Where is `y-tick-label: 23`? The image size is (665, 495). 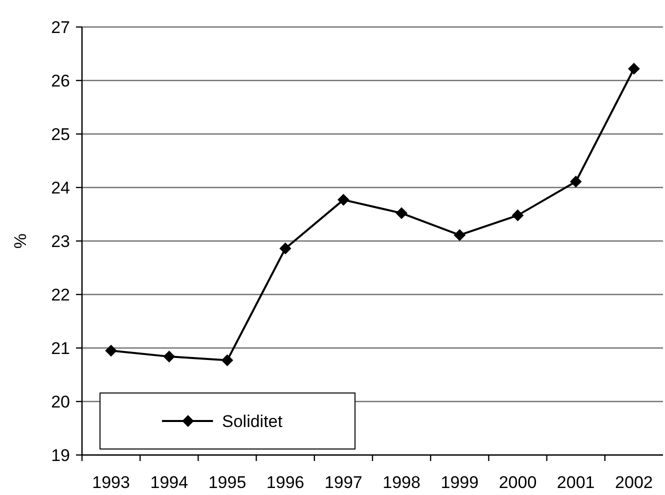
y-tick-label: 23 is located at coordinates (60, 241).